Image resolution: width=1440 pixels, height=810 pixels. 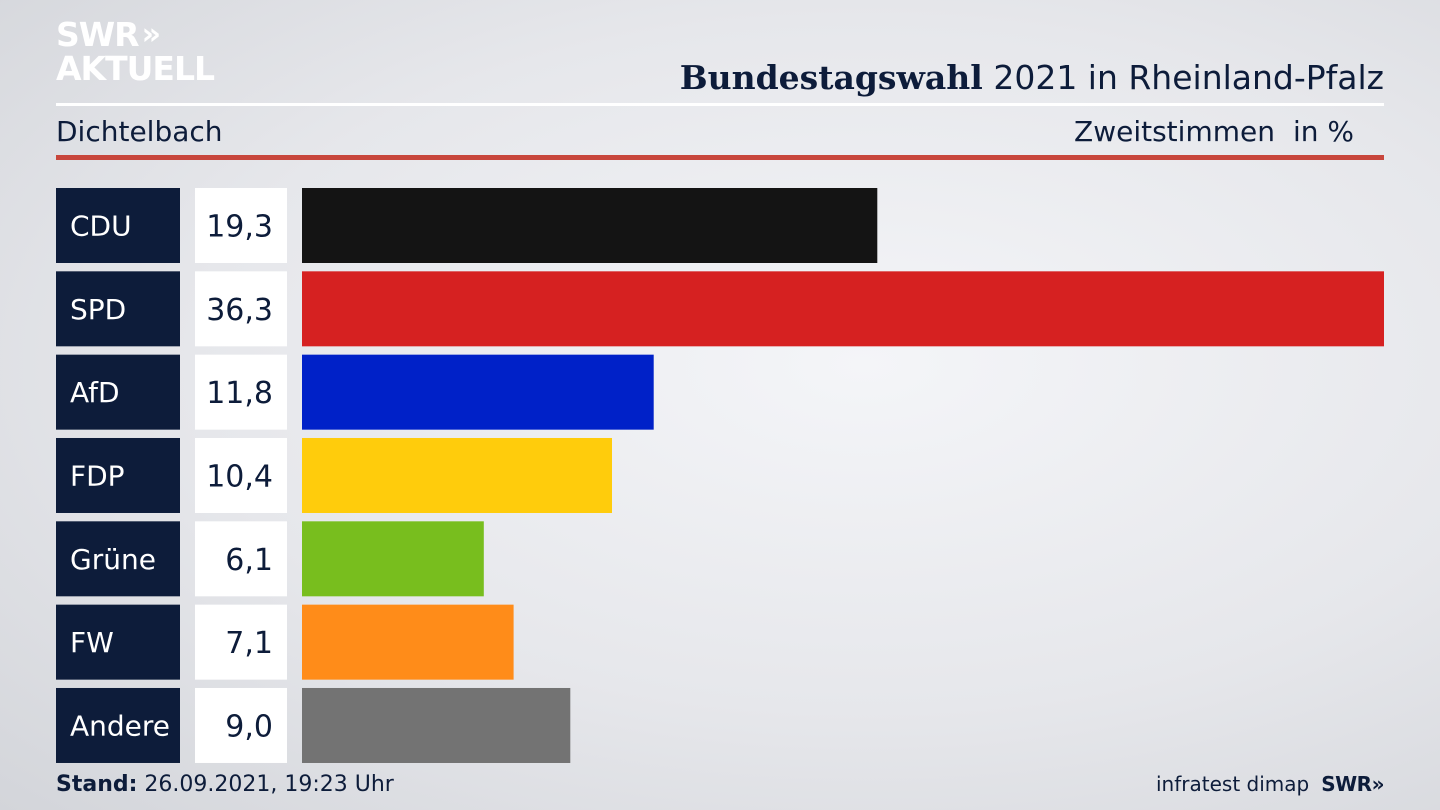 I want to click on value-box-andere, so click(x=241, y=725).